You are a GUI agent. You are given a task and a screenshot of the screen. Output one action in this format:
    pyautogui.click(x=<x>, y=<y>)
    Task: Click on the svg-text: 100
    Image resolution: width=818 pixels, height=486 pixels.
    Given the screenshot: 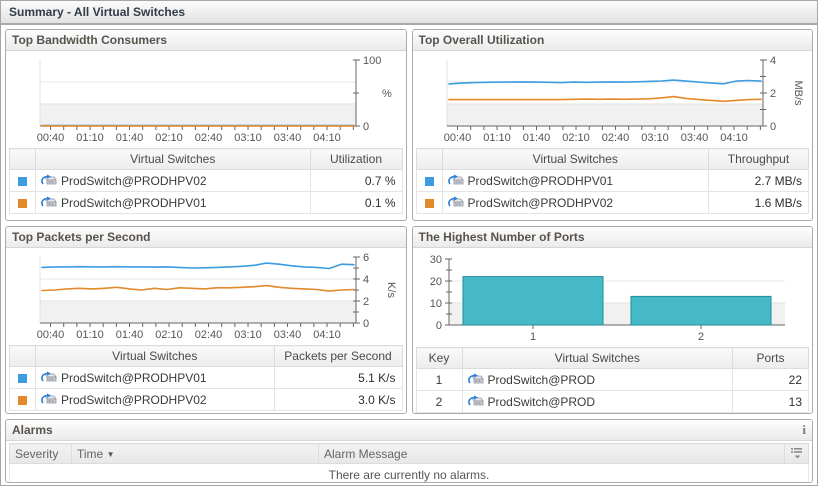 What is the action you would take?
    pyautogui.click(x=372, y=61)
    